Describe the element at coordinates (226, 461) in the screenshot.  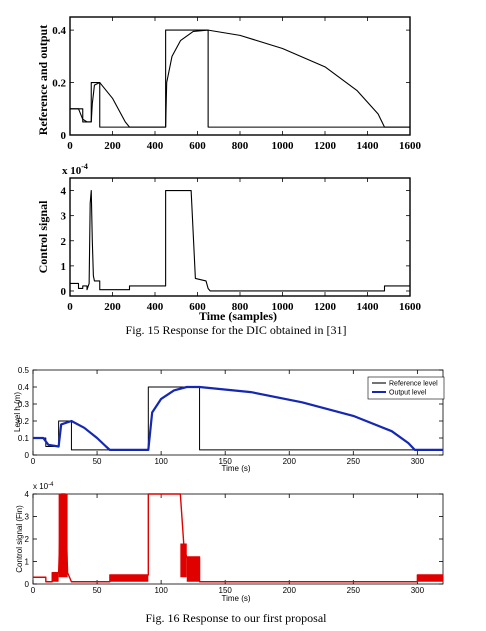
I see `fig16-top-xtick-label: 150` at that location.